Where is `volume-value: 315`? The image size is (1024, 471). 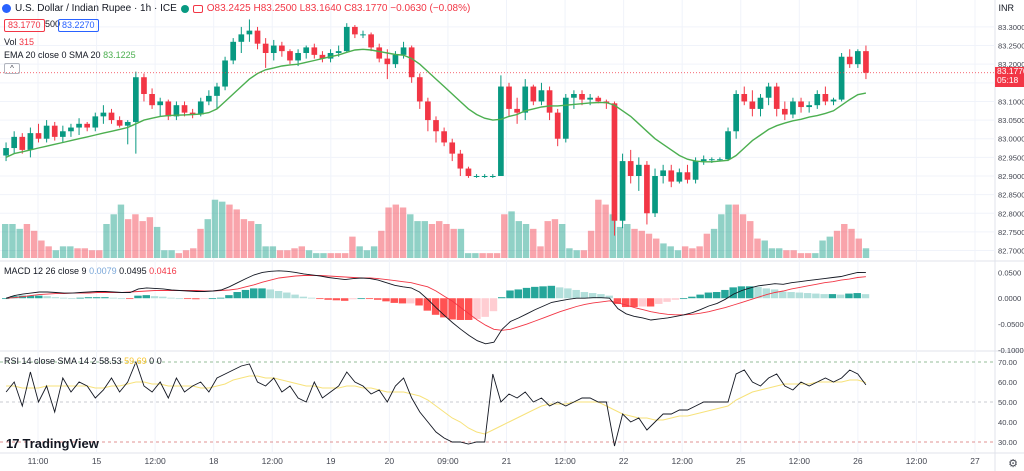
volume-value: 315 is located at coordinates (27, 42).